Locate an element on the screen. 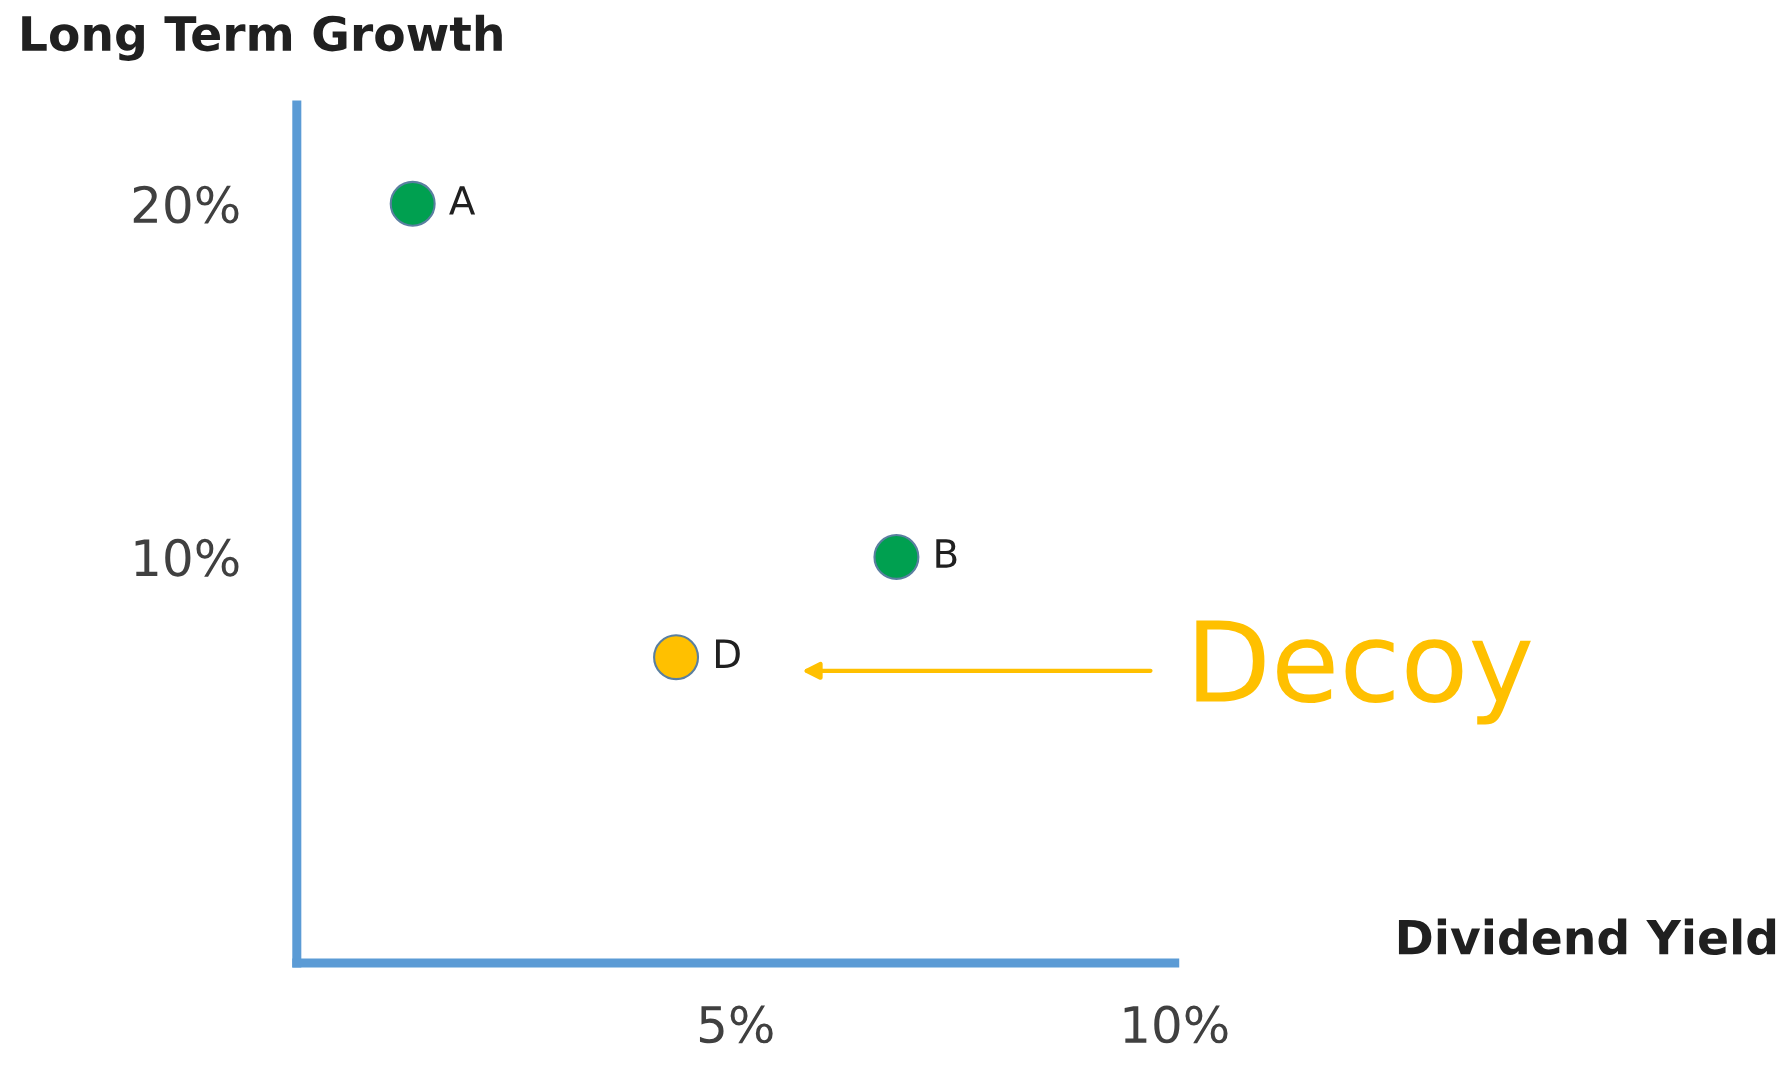  series-label: A is located at coordinates (462, 200).